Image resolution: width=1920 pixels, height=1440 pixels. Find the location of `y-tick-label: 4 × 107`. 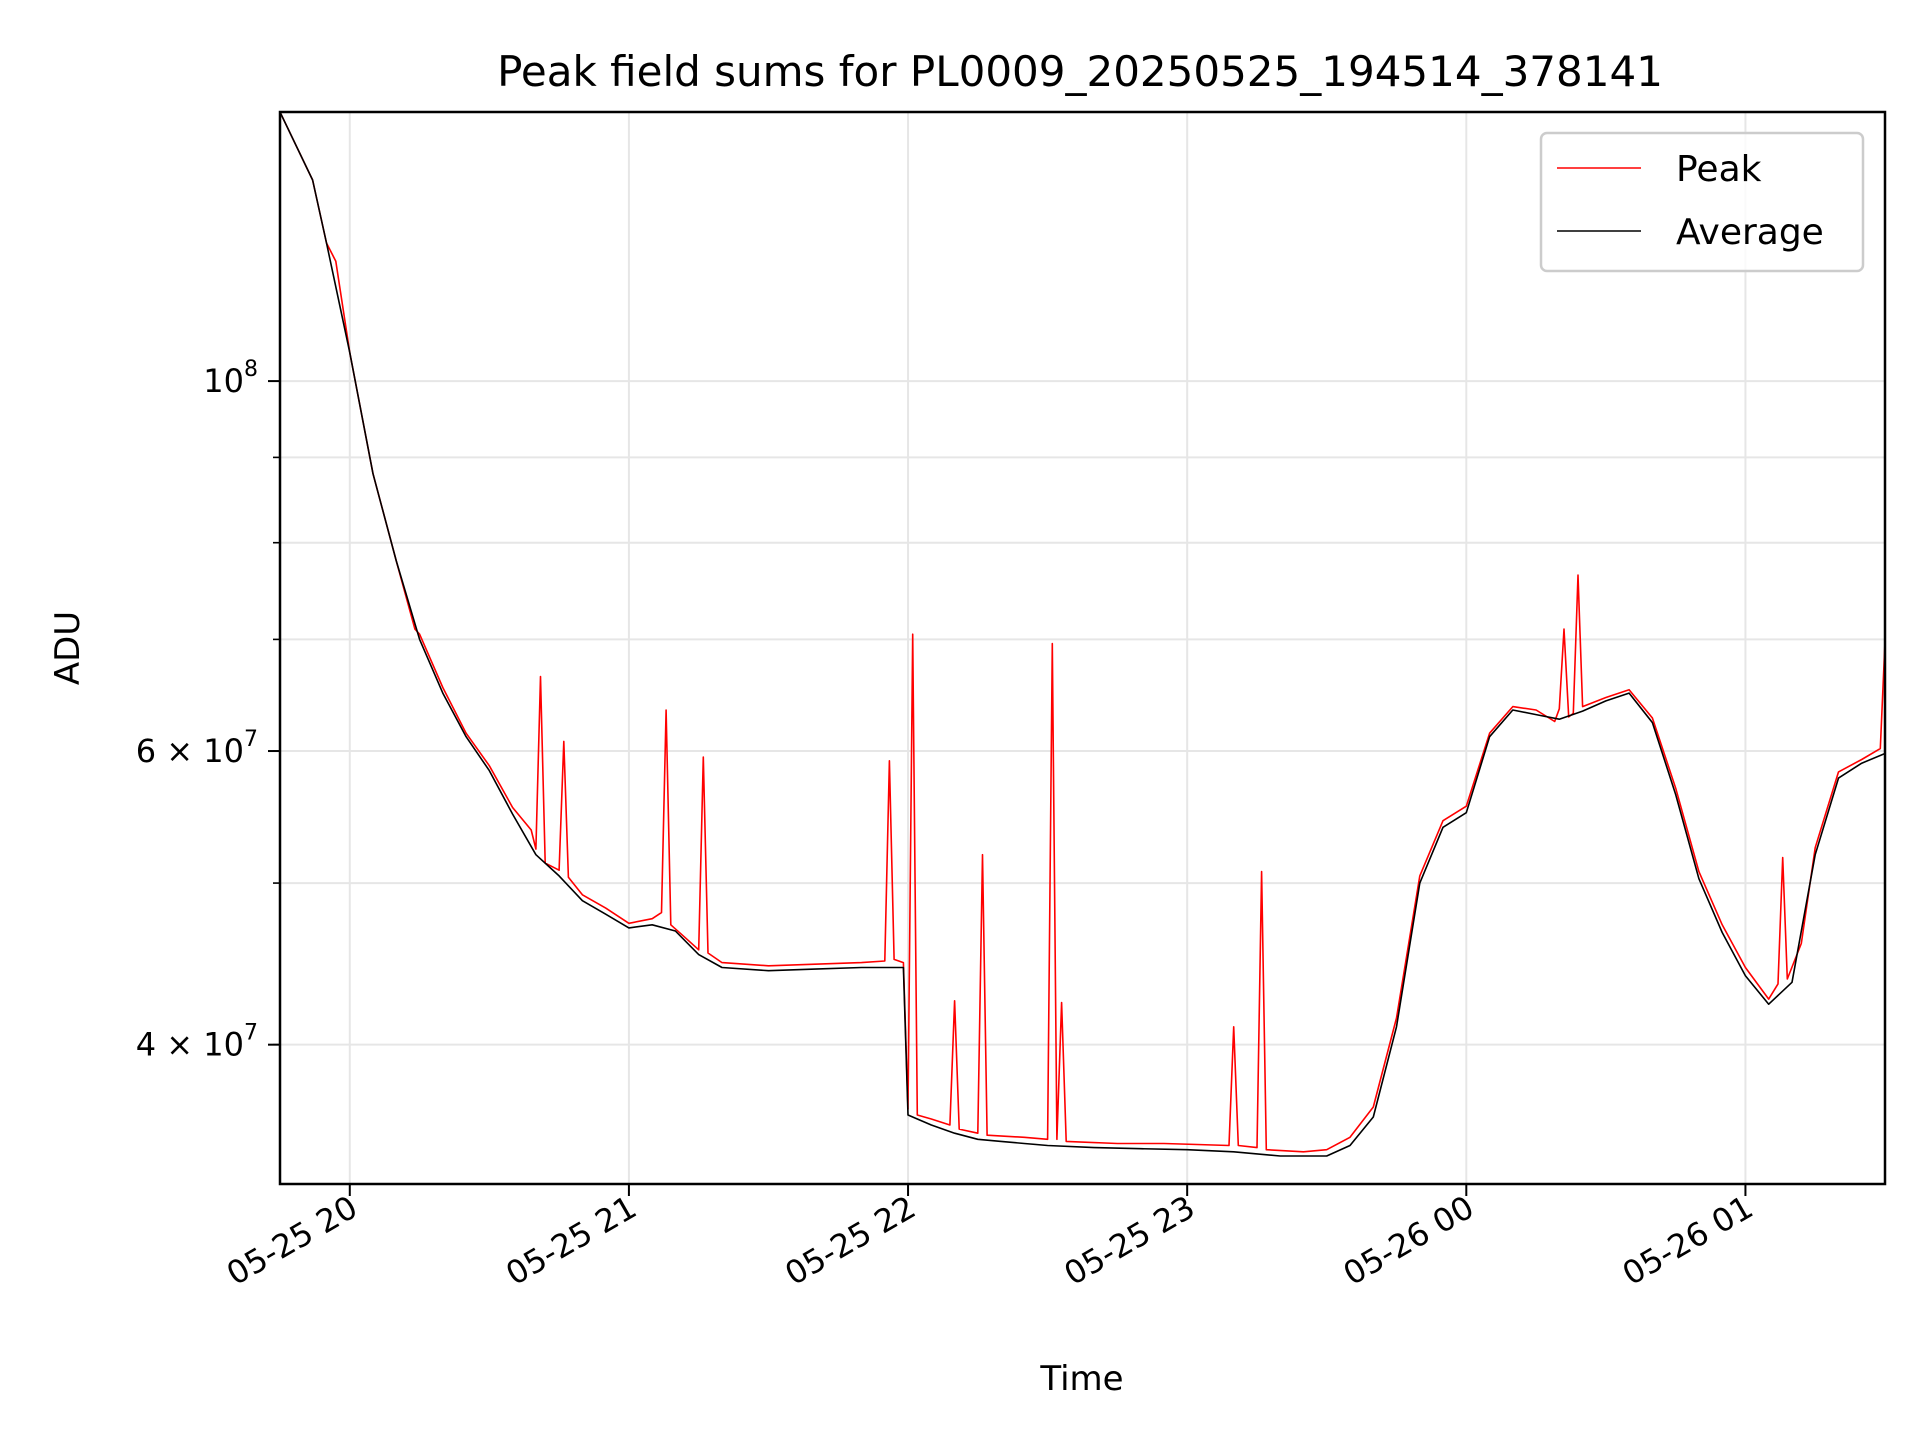

y-tick-label: 4 × 107 is located at coordinates (197, 1042).